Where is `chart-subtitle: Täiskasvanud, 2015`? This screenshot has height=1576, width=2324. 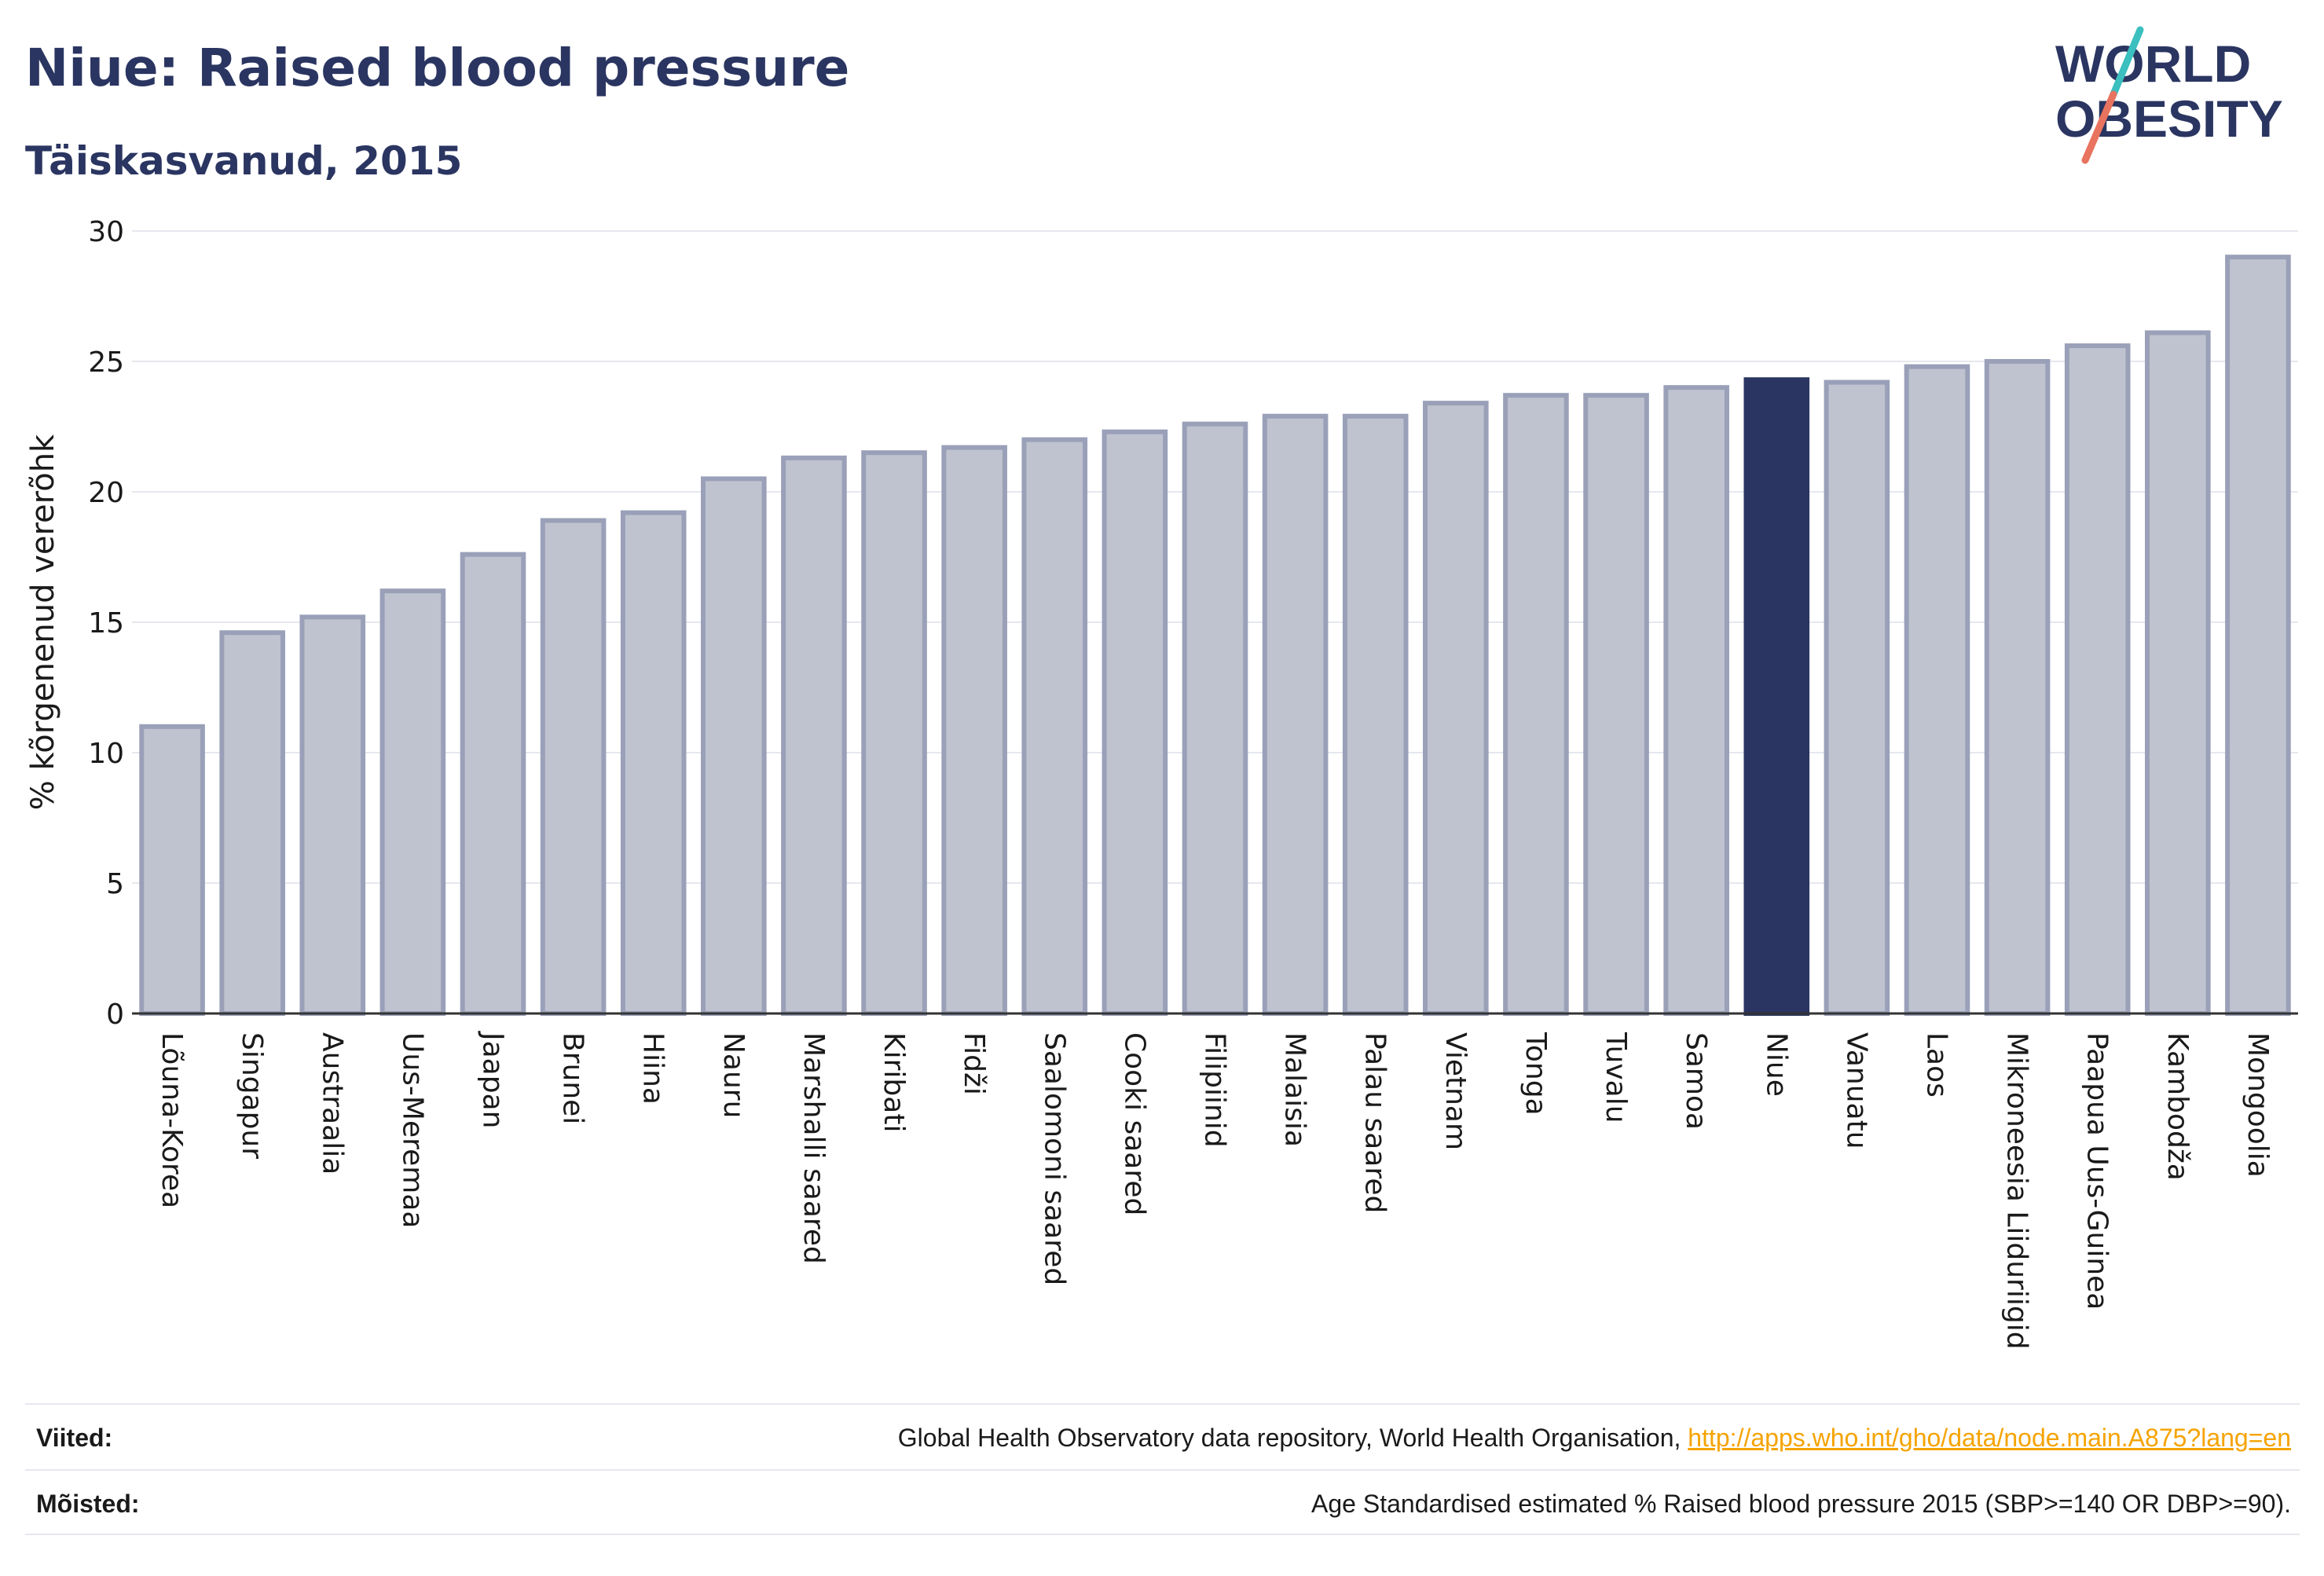 chart-subtitle: Täiskasvanud, 2015 is located at coordinates (244, 161).